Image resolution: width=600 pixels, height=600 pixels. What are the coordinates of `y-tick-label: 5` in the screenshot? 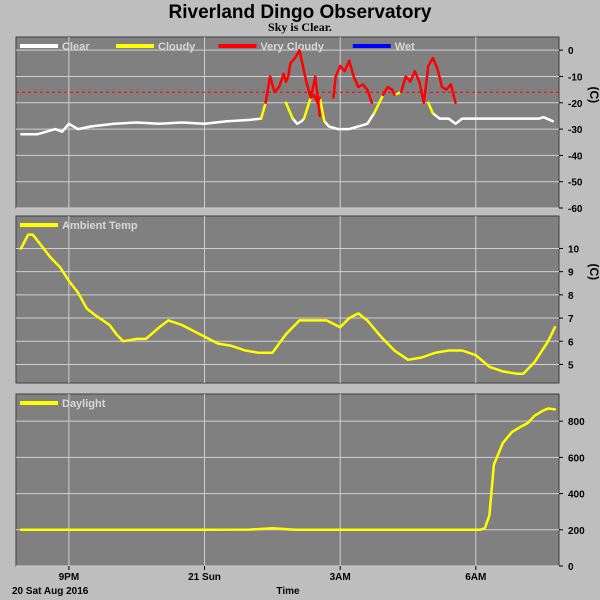 It's located at (571, 365).